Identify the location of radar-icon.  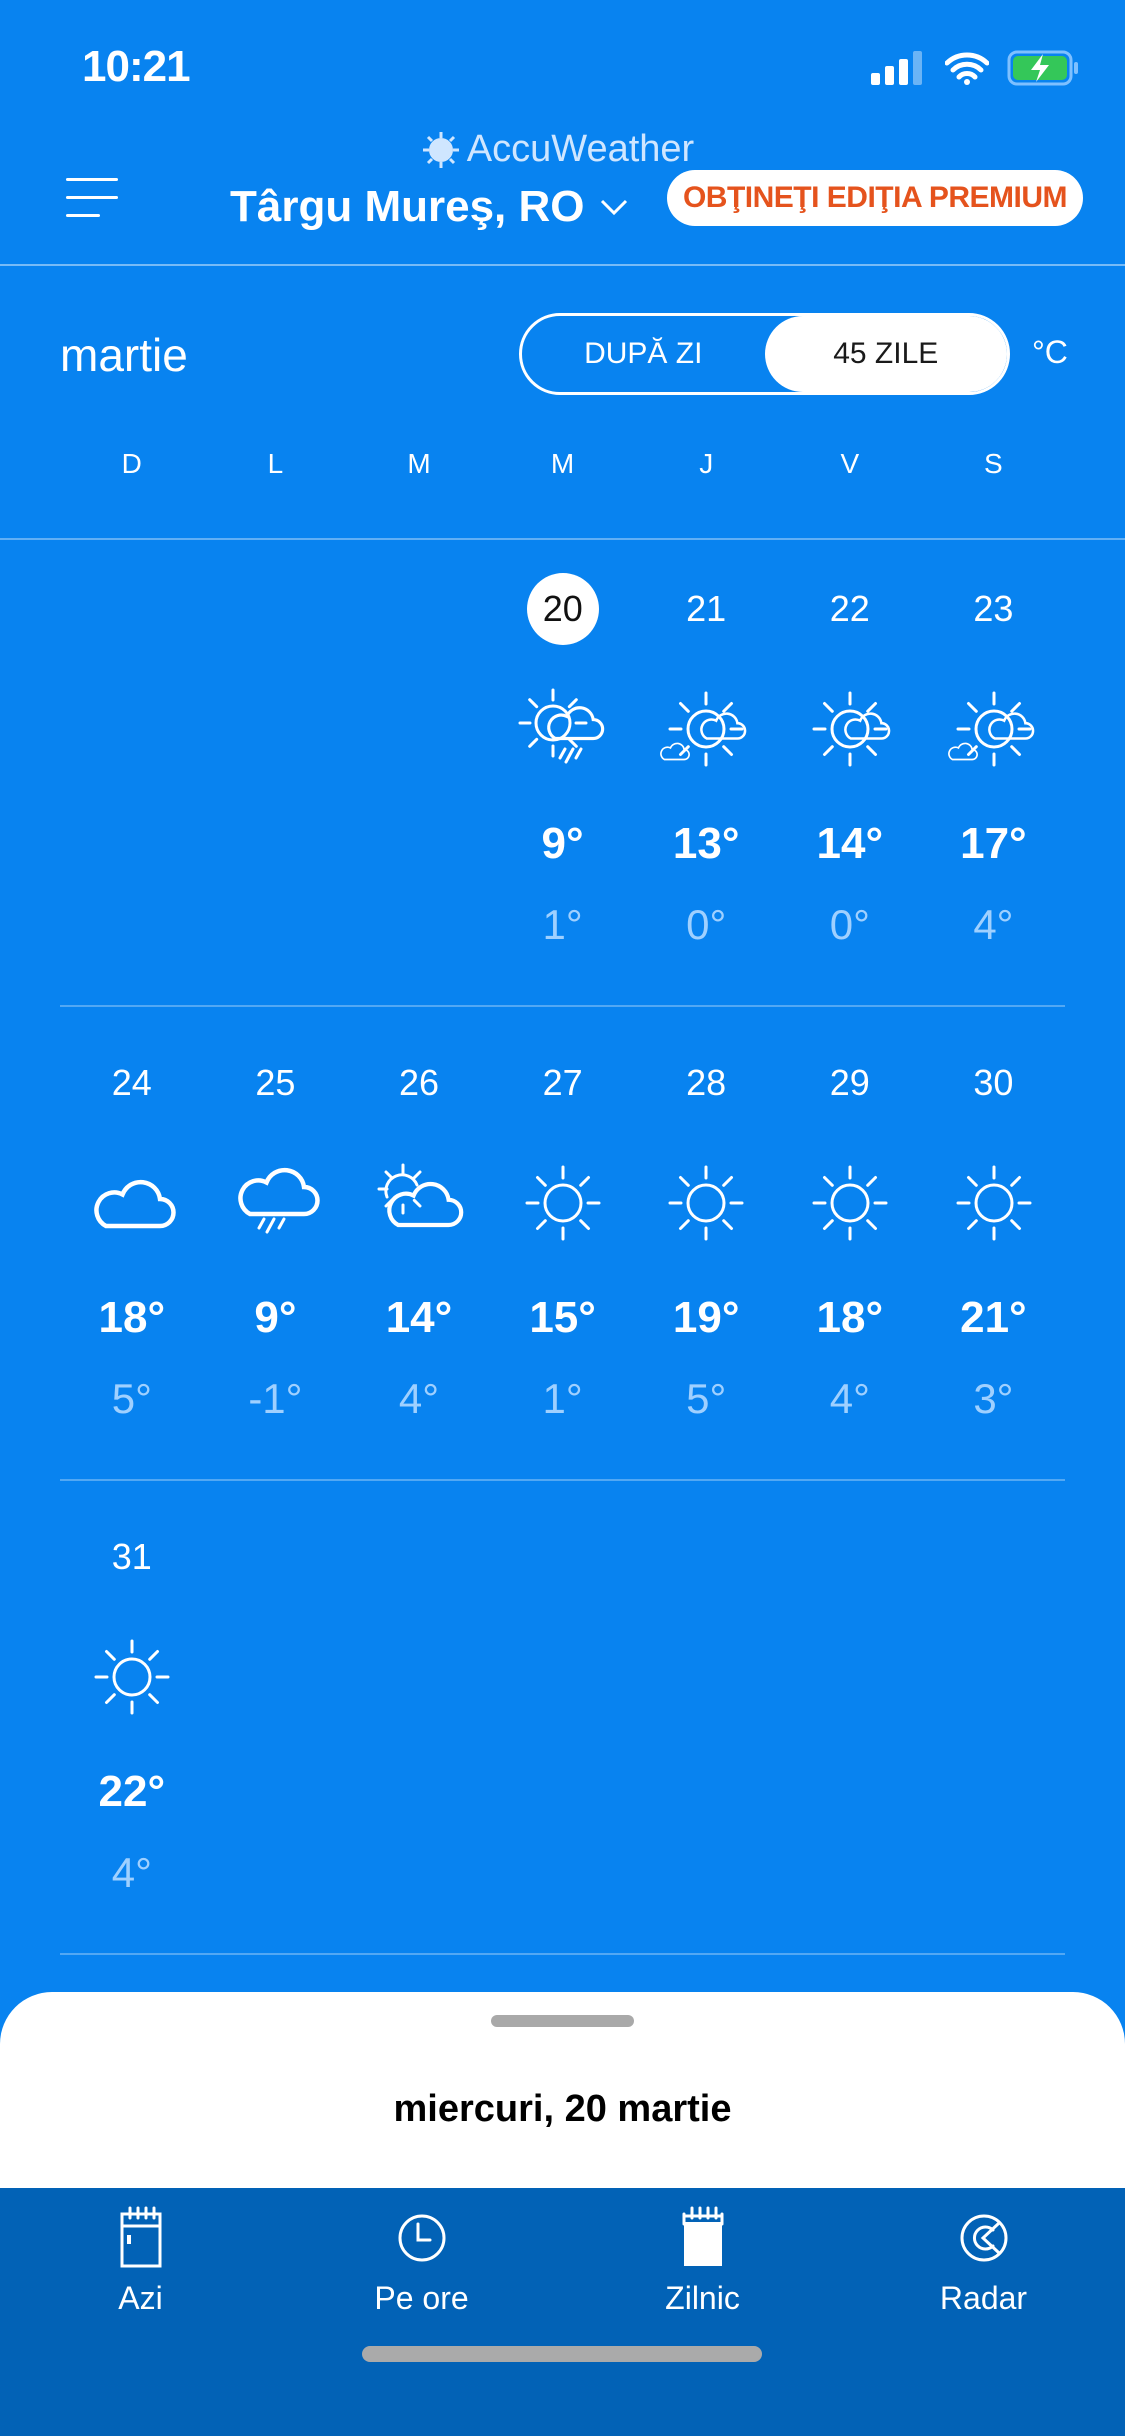
(984, 2238).